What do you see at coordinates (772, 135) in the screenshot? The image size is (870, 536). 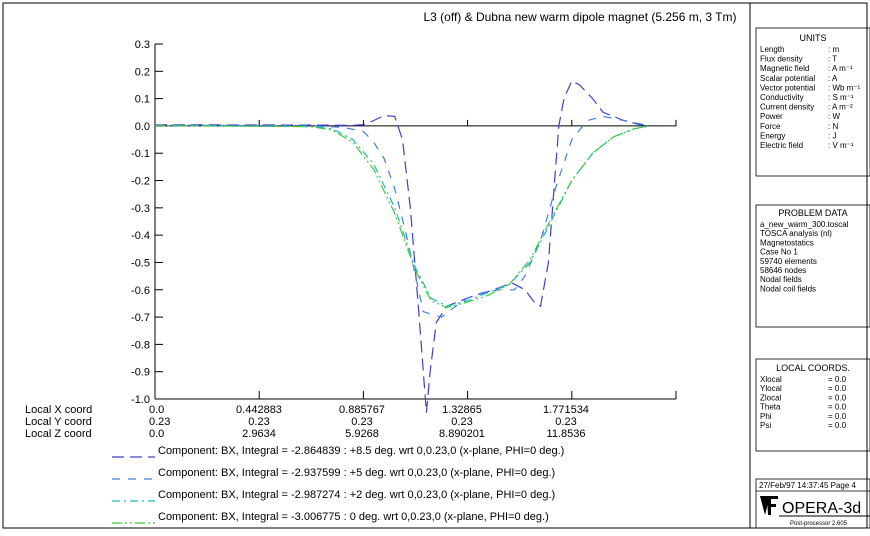 I see `panel-key: Energy` at bounding box center [772, 135].